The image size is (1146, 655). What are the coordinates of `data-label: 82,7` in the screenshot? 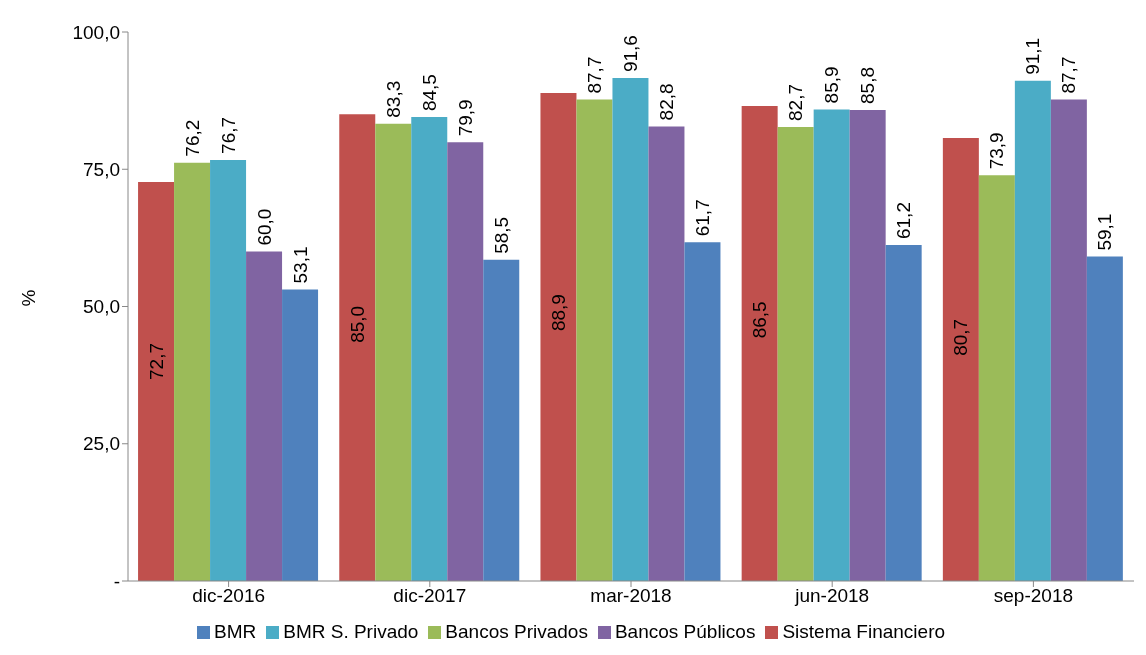 It's located at (796, 102).